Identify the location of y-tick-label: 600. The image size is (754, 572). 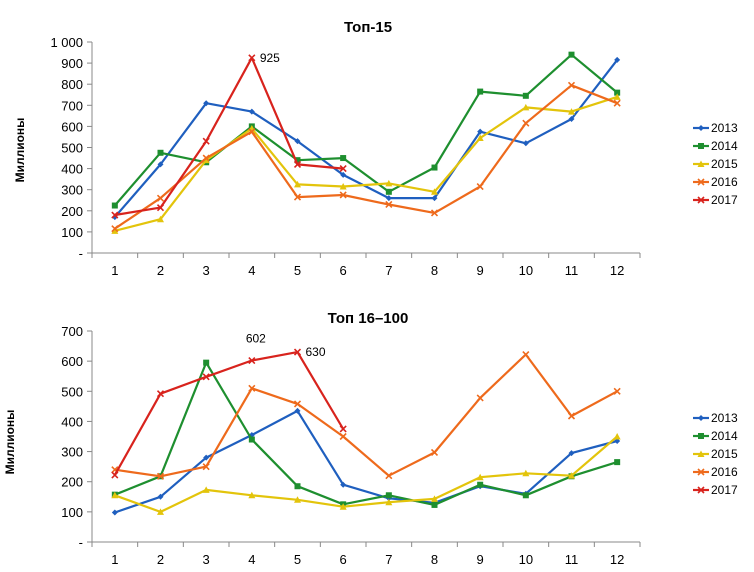
(72, 126).